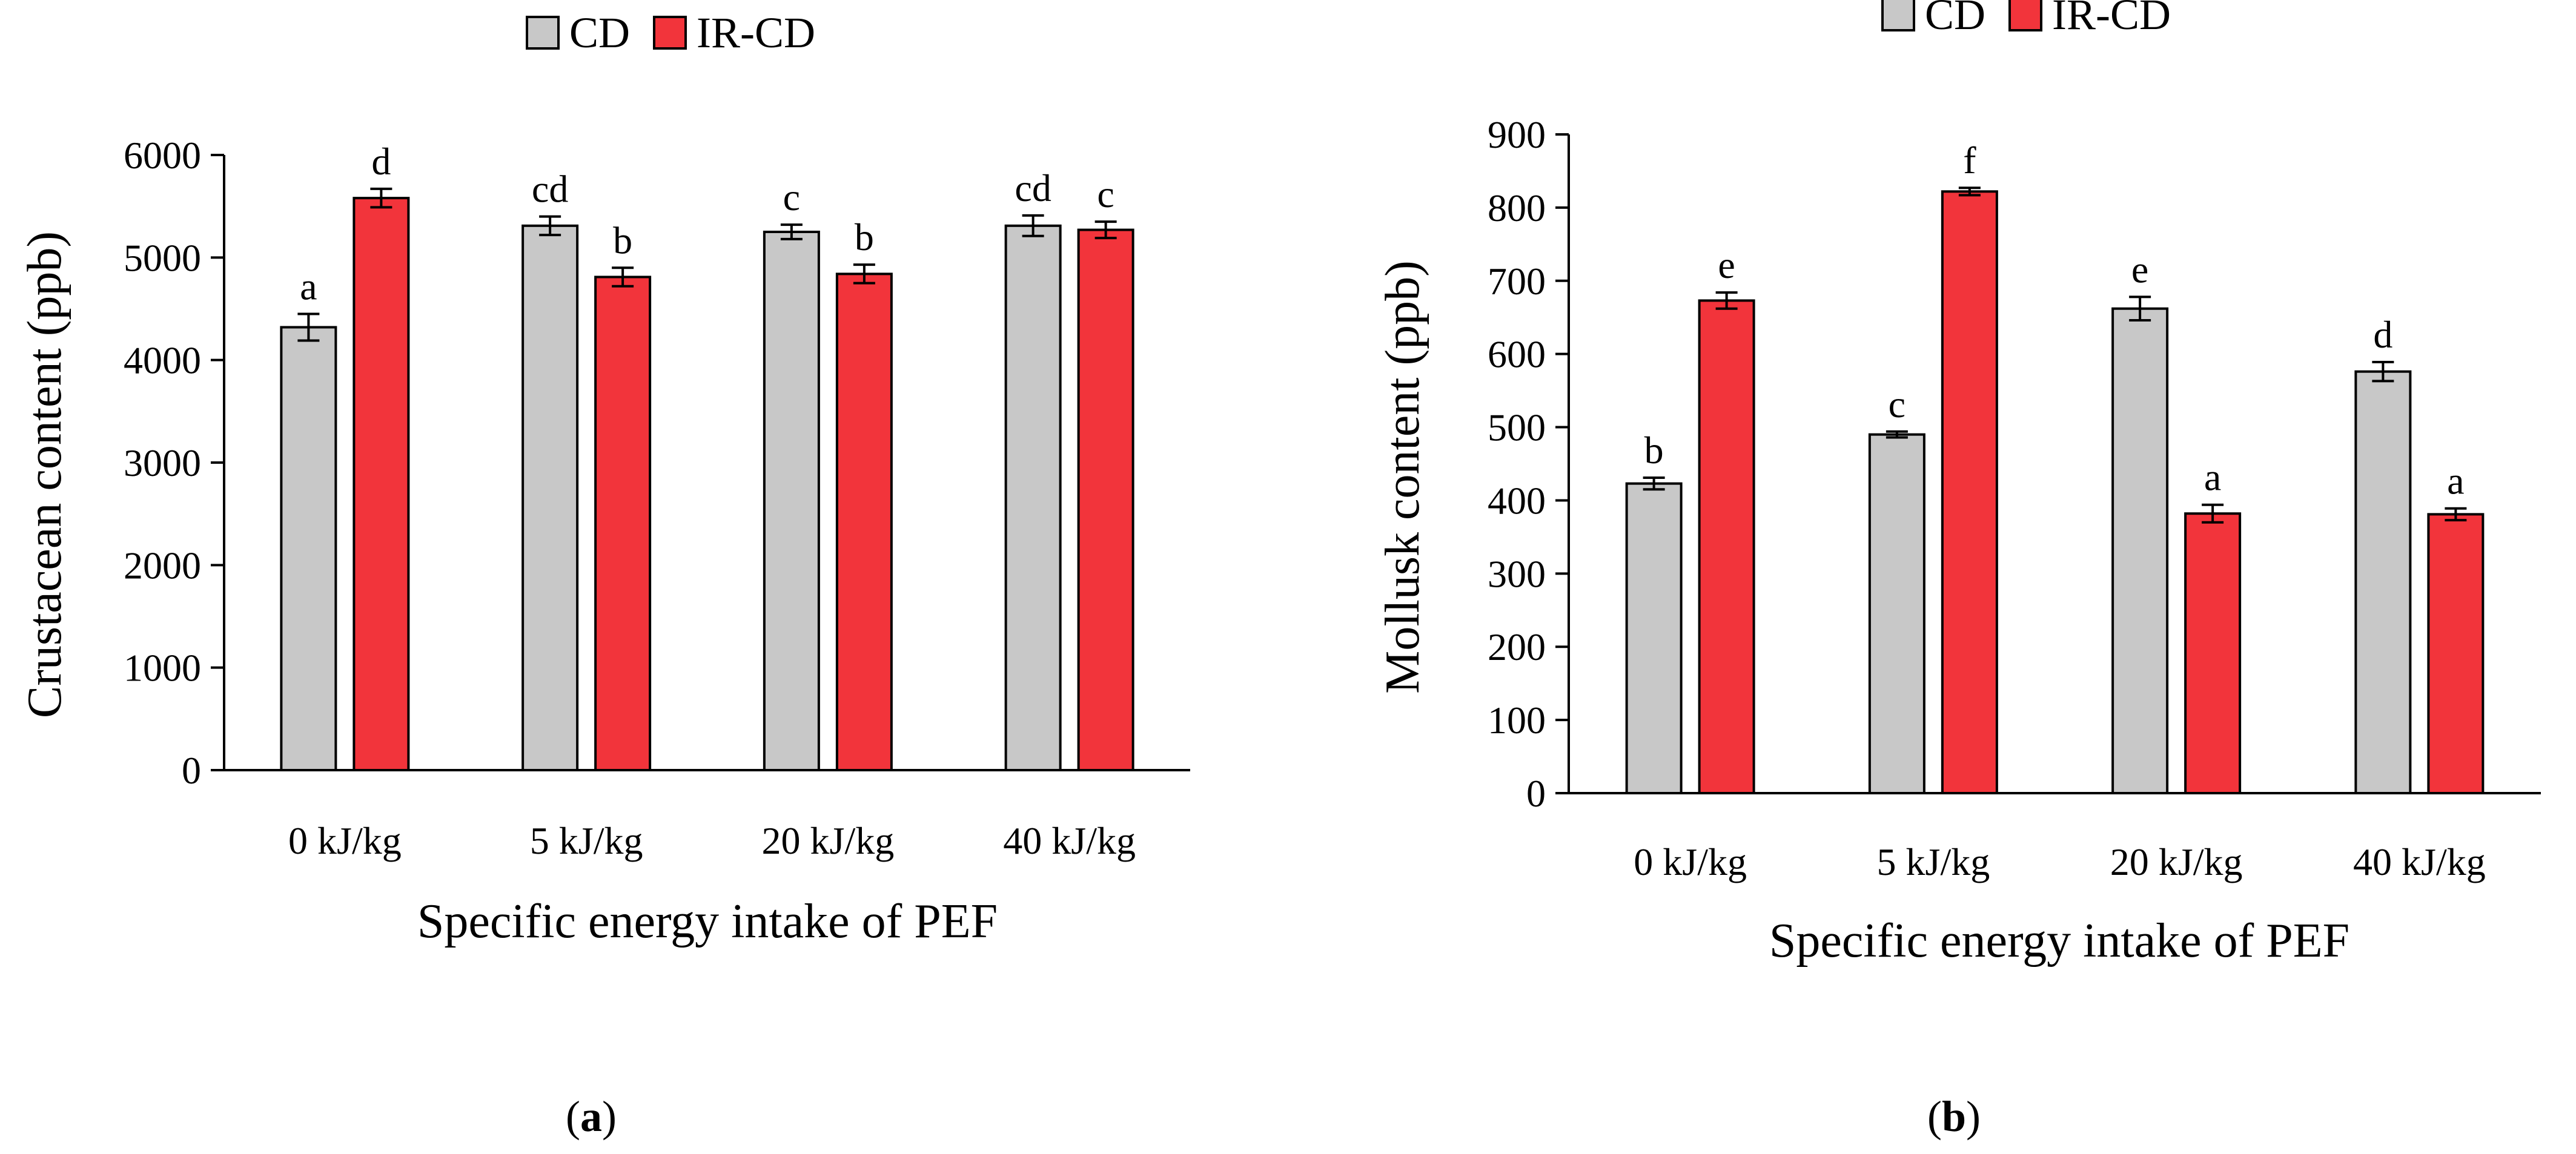  I want to click on y-axis-title: Crustacean content (ppb), so click(44, 474).